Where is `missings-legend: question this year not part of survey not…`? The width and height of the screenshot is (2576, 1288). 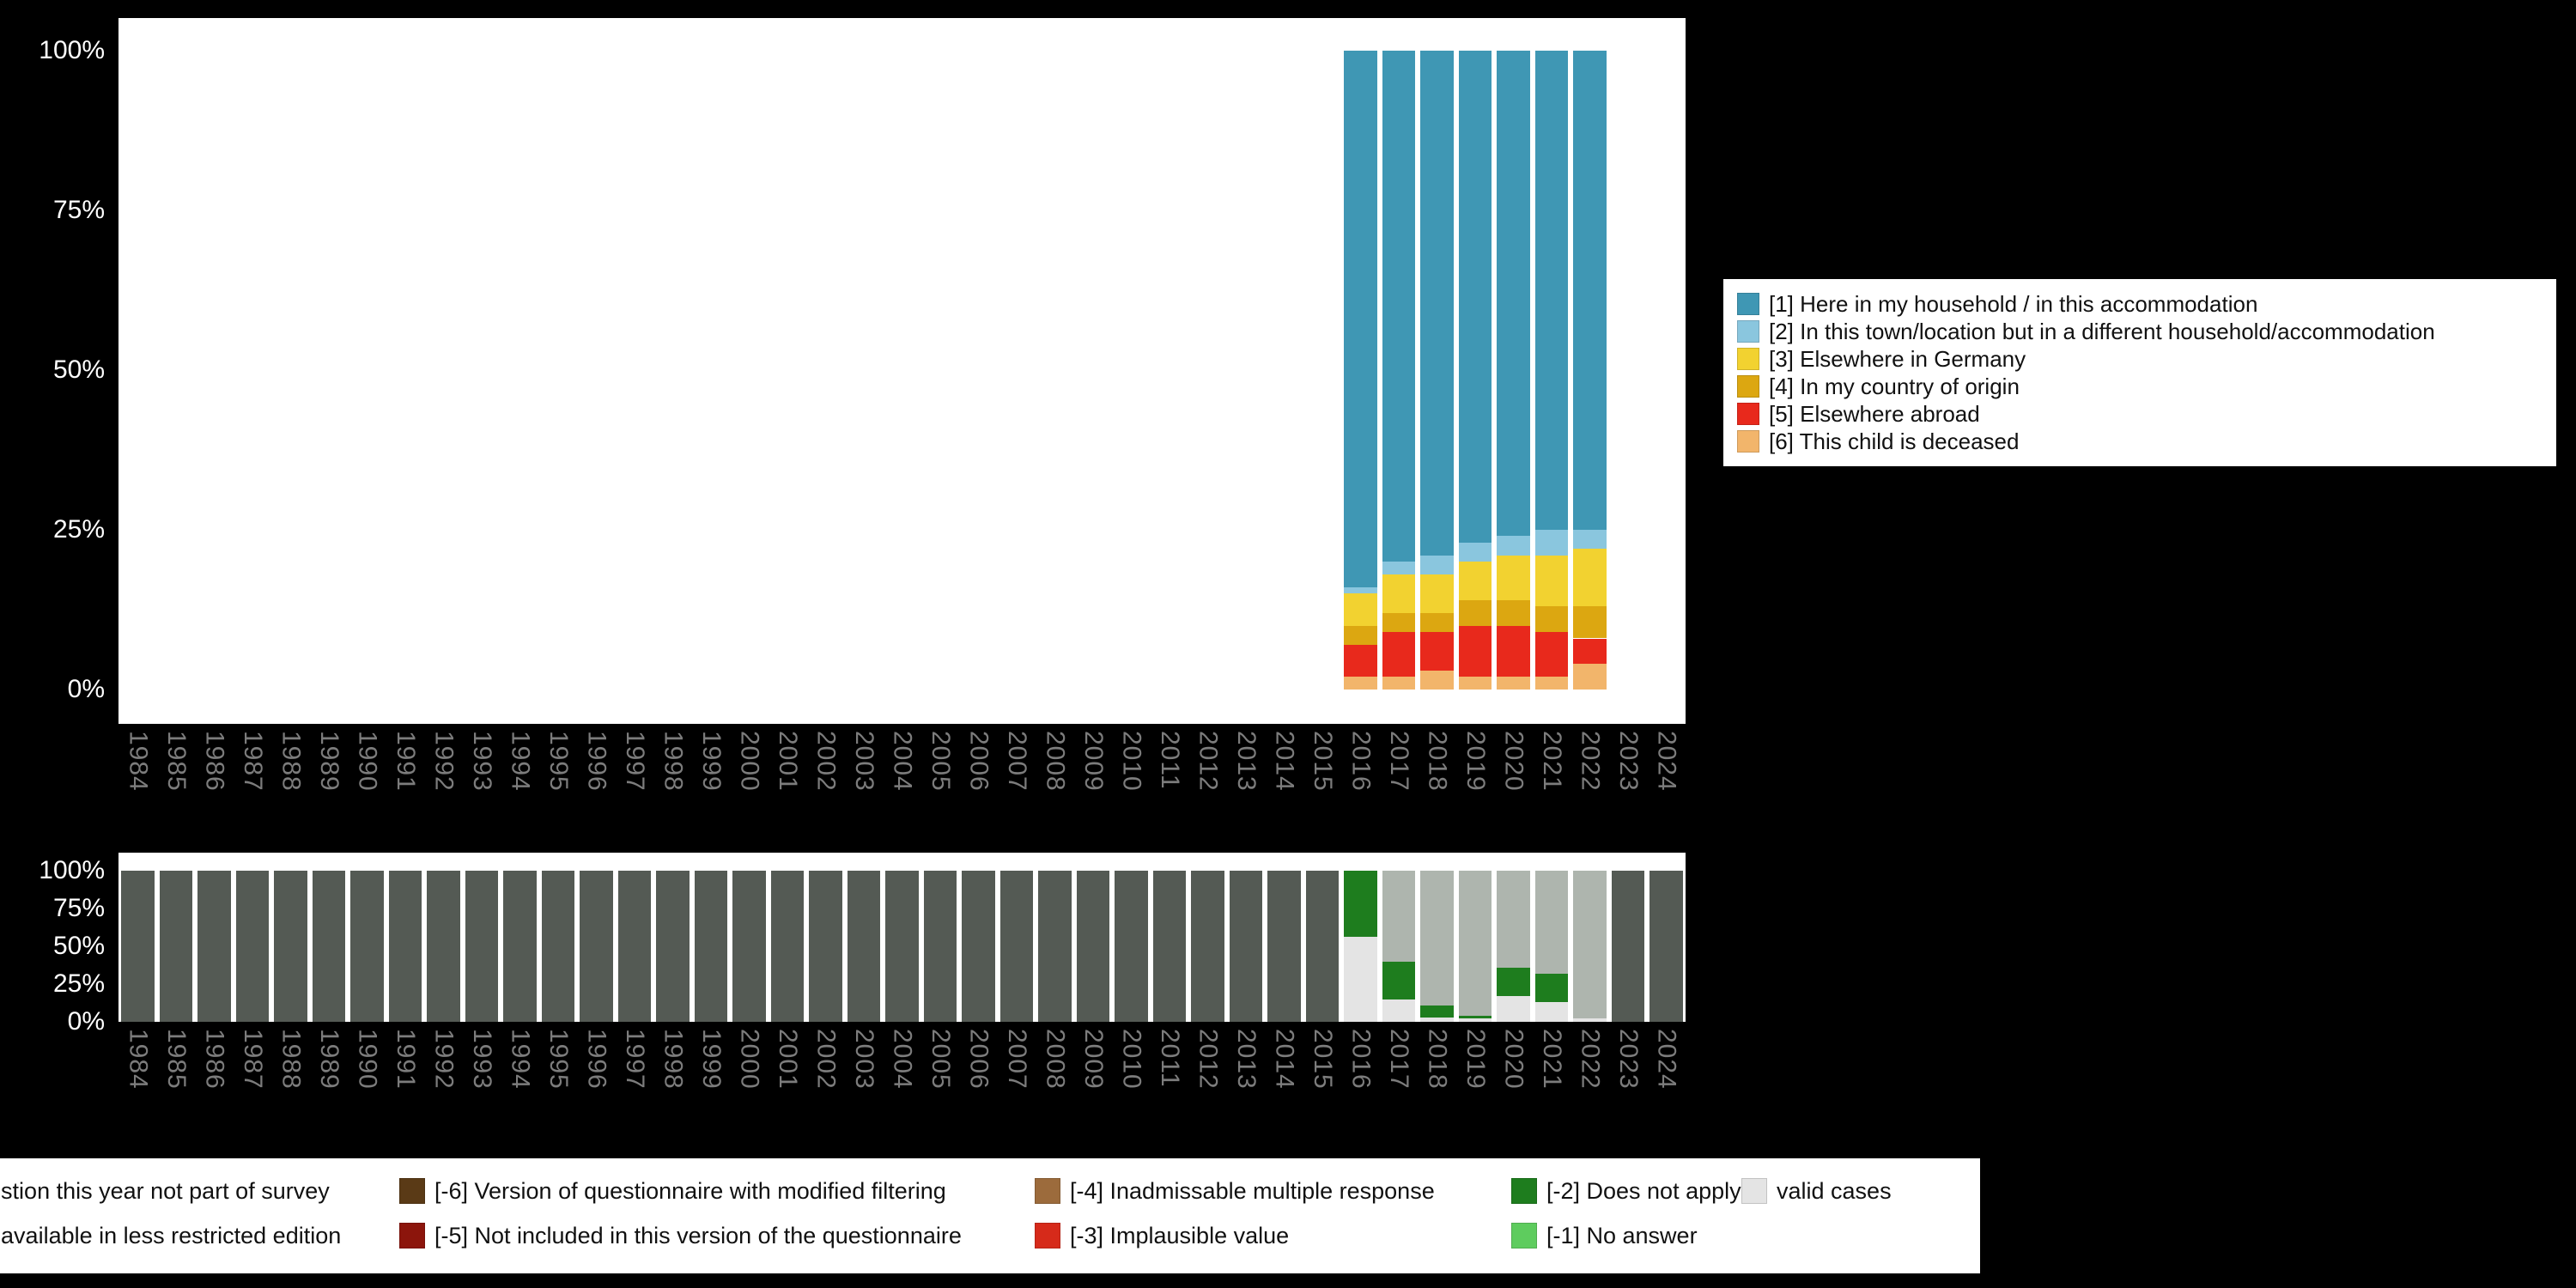
missings-legend: question this year not part of survey not… is located at coordinates (990, 1215).